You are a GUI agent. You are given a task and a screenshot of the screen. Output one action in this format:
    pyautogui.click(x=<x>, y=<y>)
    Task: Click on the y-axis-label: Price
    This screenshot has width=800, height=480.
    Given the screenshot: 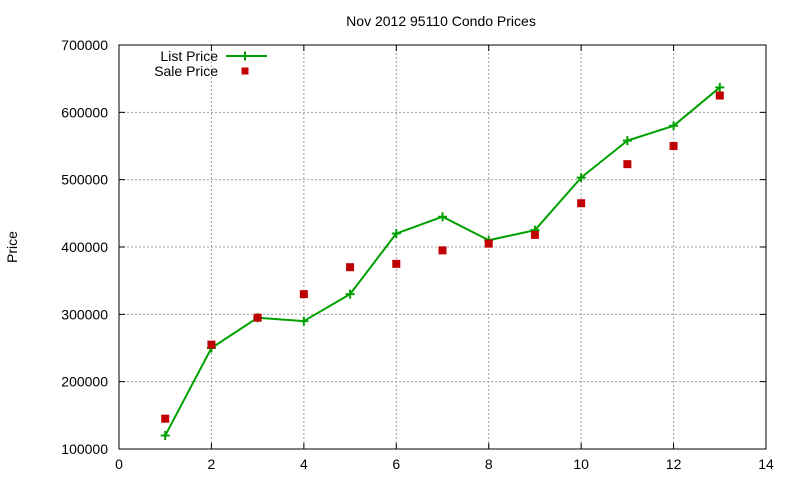 What is the action you would take?
    pyautogui.click(x=12, y=247)
    